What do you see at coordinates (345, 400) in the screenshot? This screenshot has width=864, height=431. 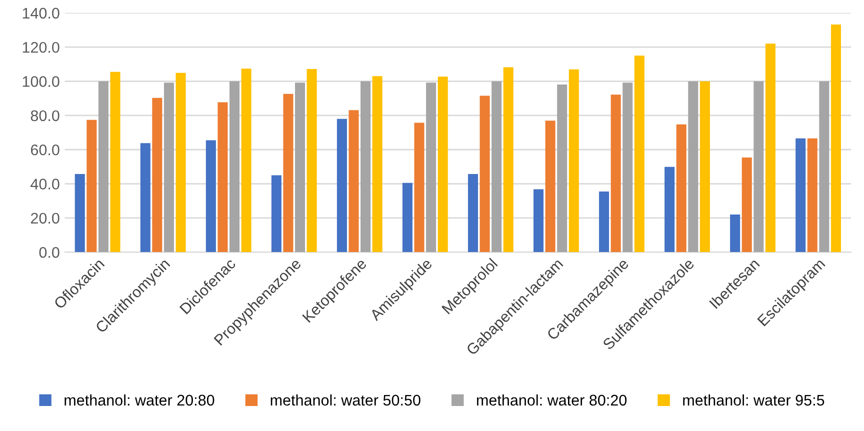 I see `legend-label: methanol: water 50:50` at bounding box center [345, 400].